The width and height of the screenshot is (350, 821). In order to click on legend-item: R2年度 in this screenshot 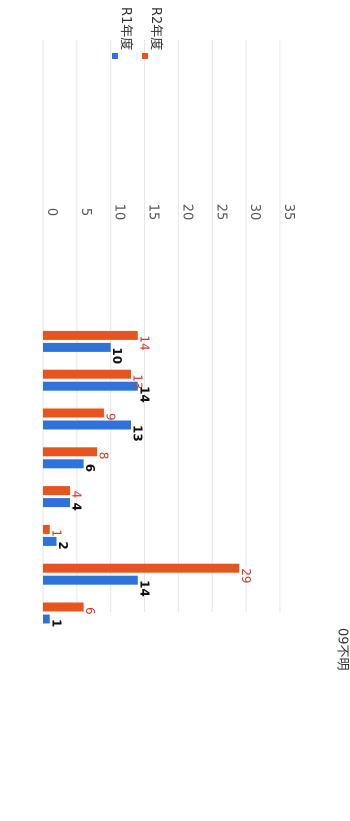, I will do `click(153, 33)`.